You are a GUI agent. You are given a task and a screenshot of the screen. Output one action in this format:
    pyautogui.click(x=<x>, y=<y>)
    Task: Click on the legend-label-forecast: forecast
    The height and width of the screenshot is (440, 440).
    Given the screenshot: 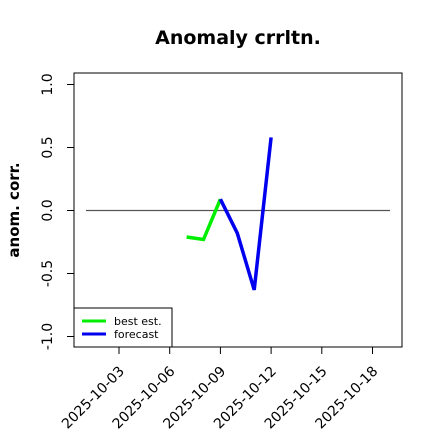 What is the action you would take?
    pyautogui.click(x=136, y=334)
    